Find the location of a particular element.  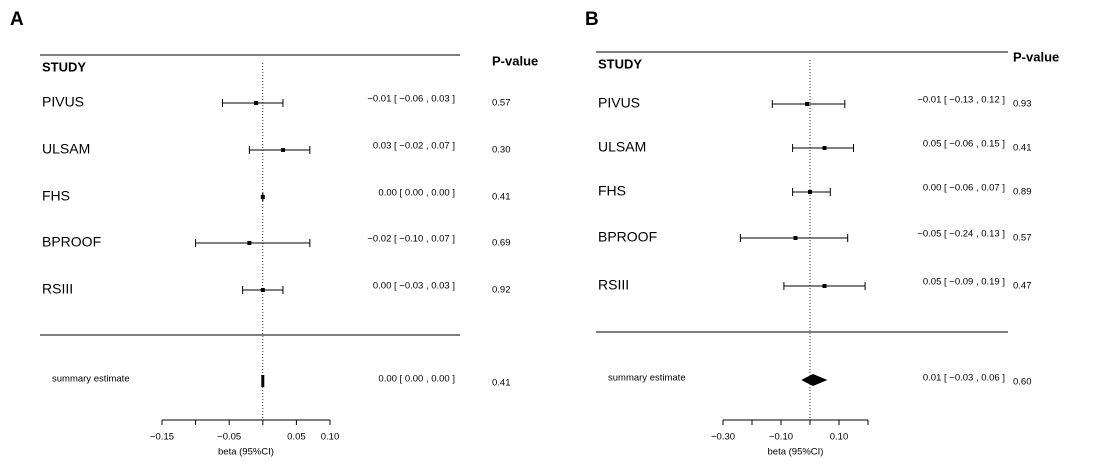

summary-ci-label: 0.01 [ −0.03 , 0.06 ] is located at coordinates (964, 378).